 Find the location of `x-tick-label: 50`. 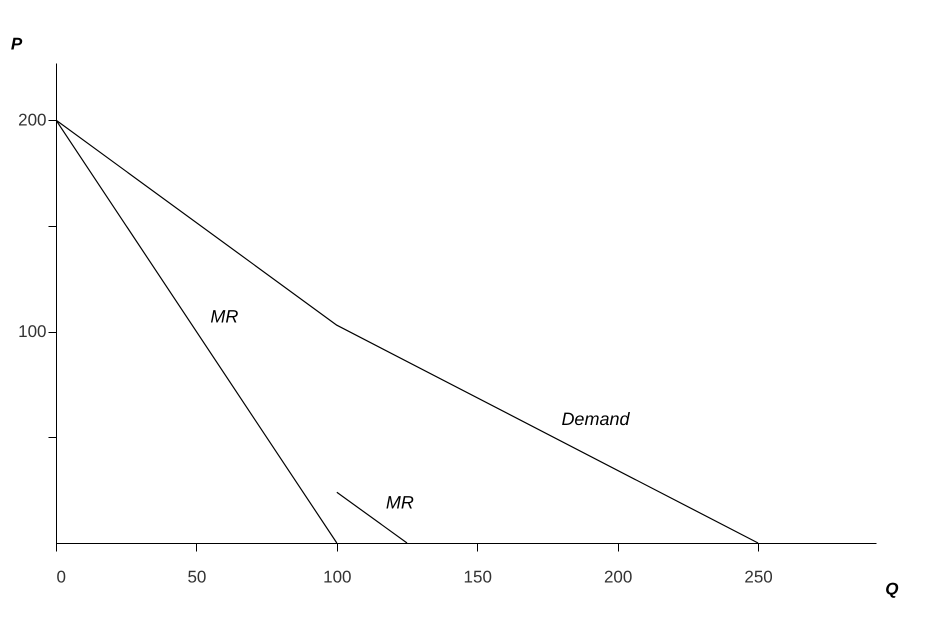

x-tick-label: 50 is located at coordinates (196, 577).